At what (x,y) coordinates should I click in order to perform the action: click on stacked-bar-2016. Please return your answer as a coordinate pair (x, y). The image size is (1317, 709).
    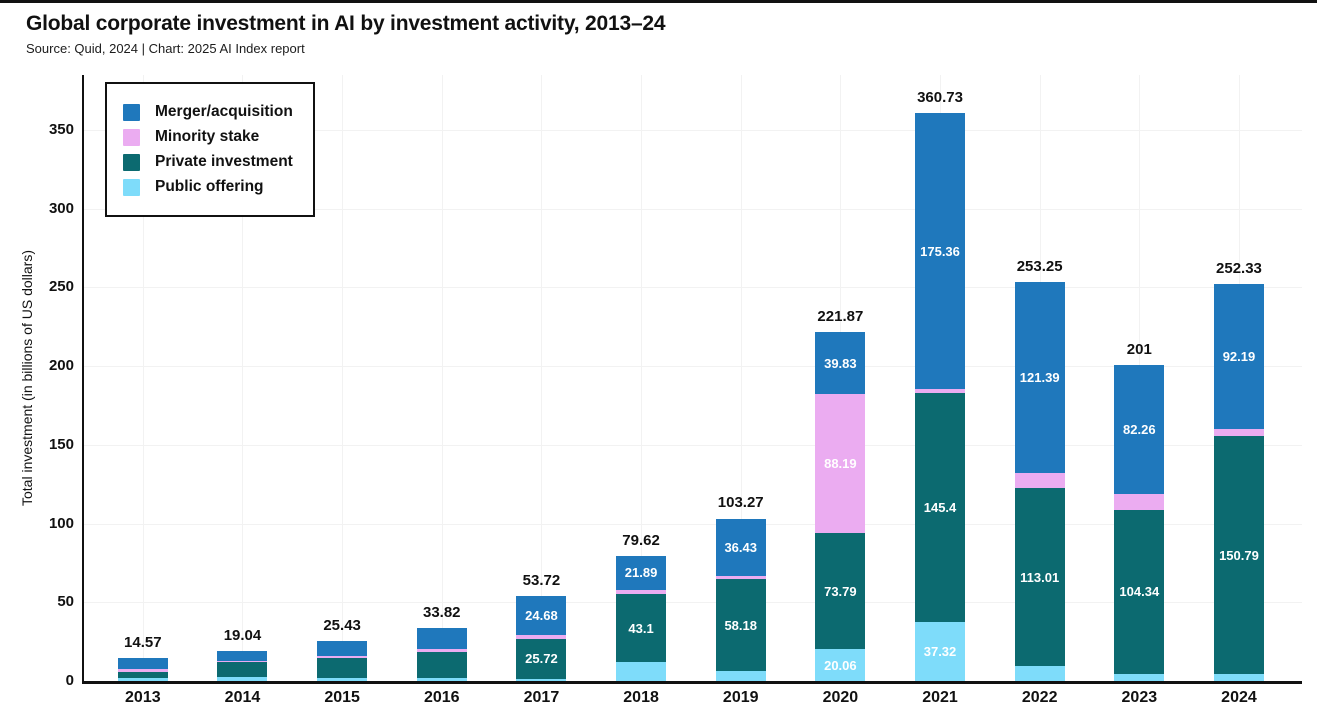
    Looking at the image, I should click on (441, 654).